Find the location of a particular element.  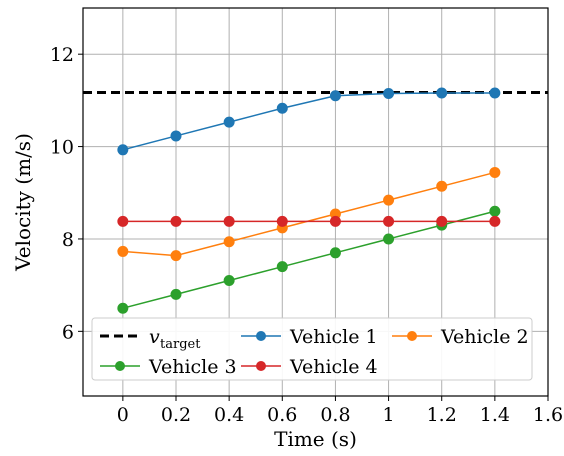

x-tick-label: 1 is located at coordinates (389, 415).